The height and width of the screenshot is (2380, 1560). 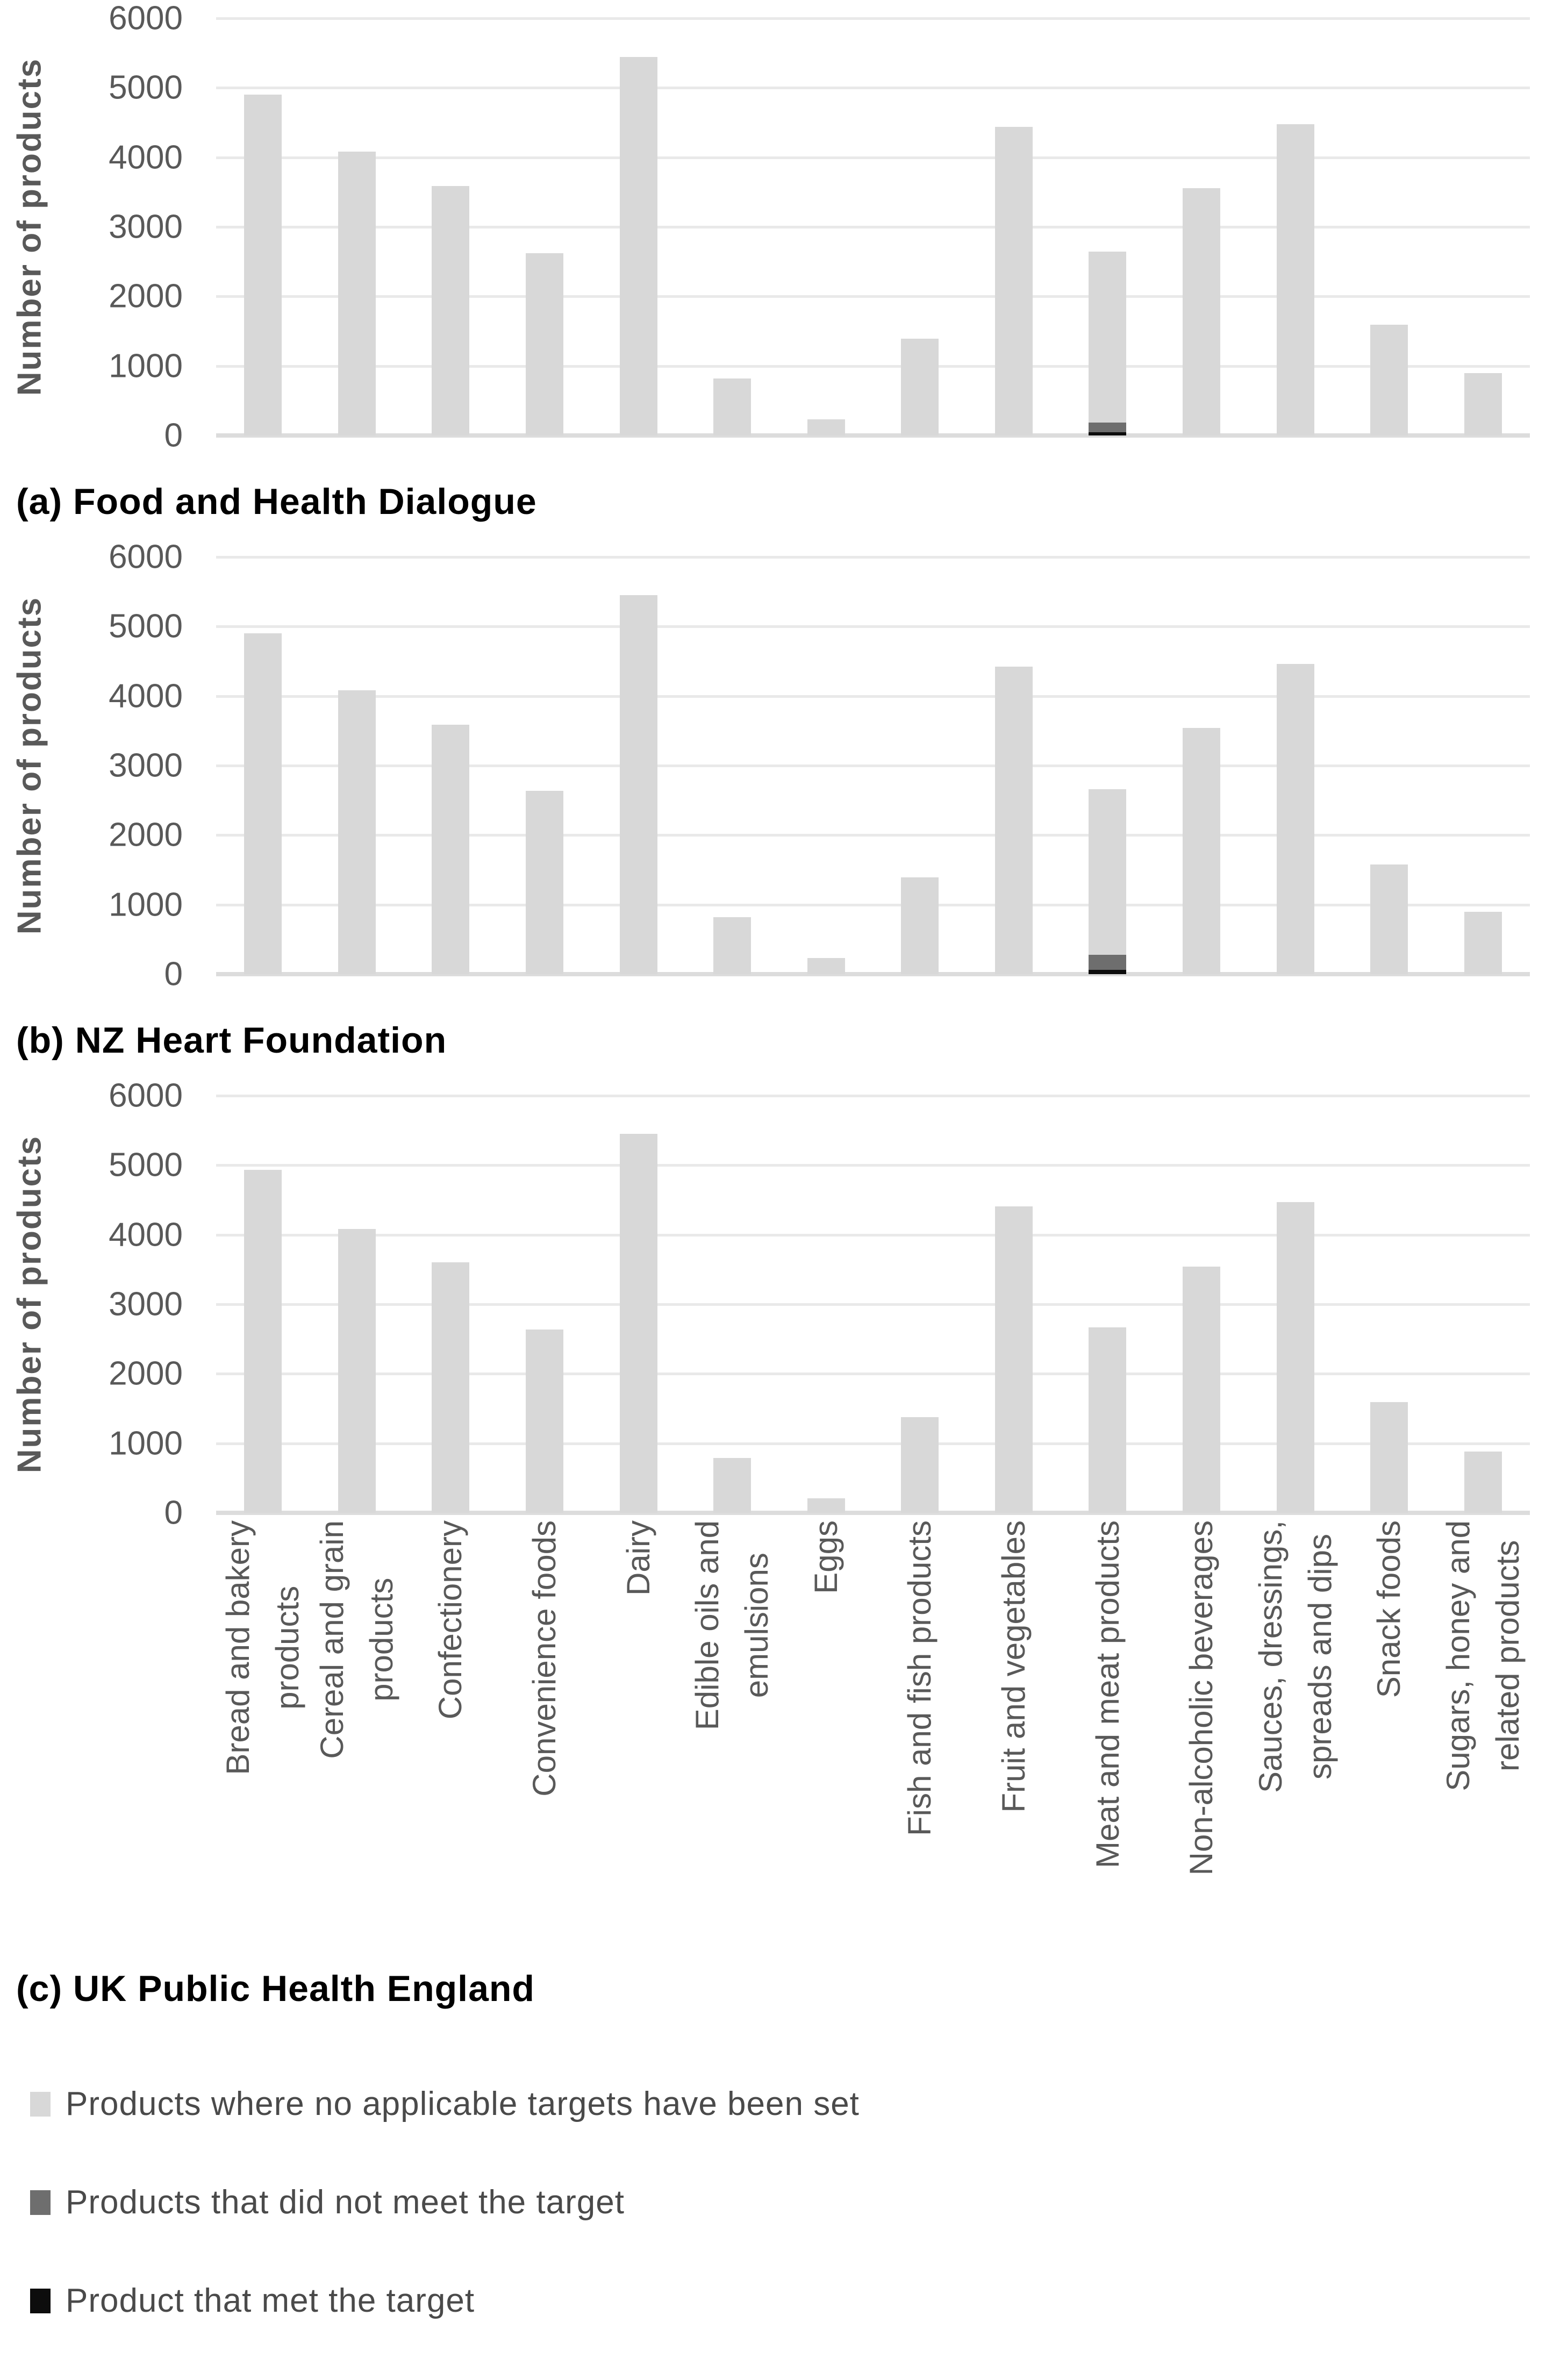 I want to click on bar-convenience-foods, so click(x=545, y=882).